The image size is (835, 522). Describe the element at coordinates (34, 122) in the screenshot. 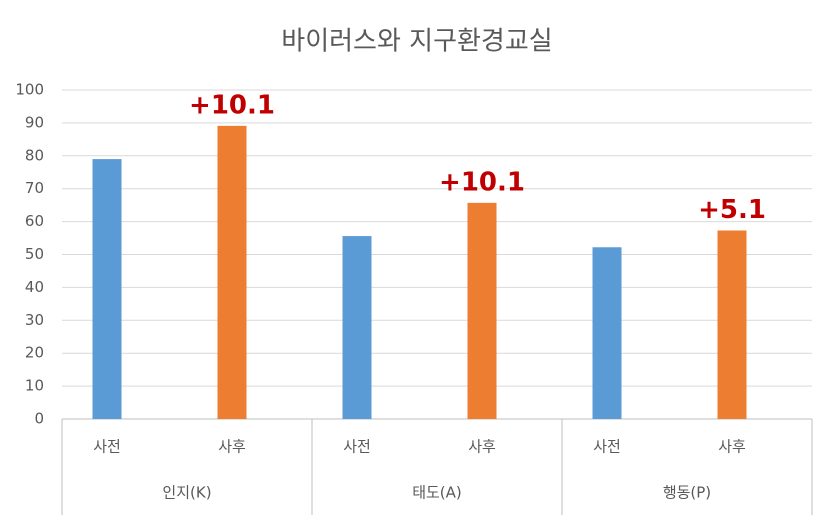

I see `y-tick-label: 90` at that location.